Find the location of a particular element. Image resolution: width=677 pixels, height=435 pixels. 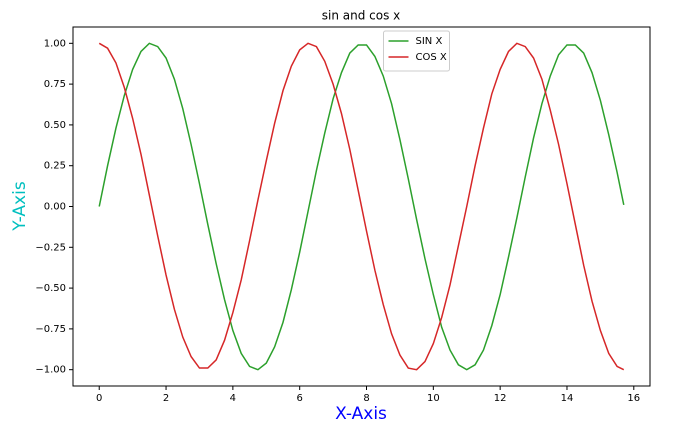

x-tick-label: 14 is located at coordinates (567, 398).